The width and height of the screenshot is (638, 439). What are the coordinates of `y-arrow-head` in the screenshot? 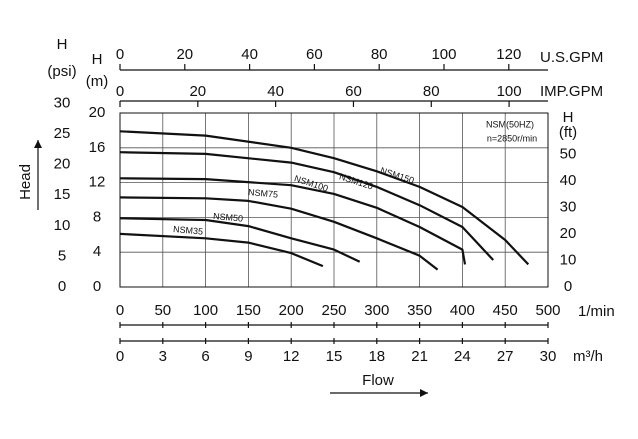 It's located at (38, 144).